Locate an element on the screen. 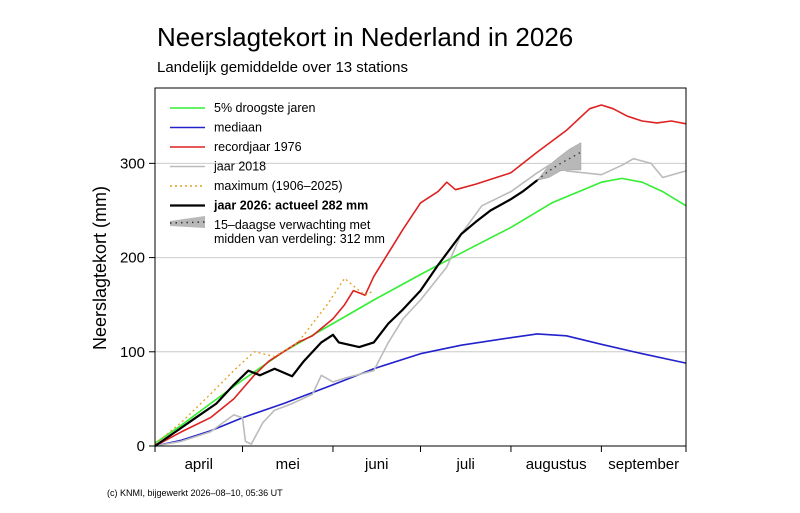  legend-label: midden van verdeling: 312 mm is located at coordinates (299, 239).